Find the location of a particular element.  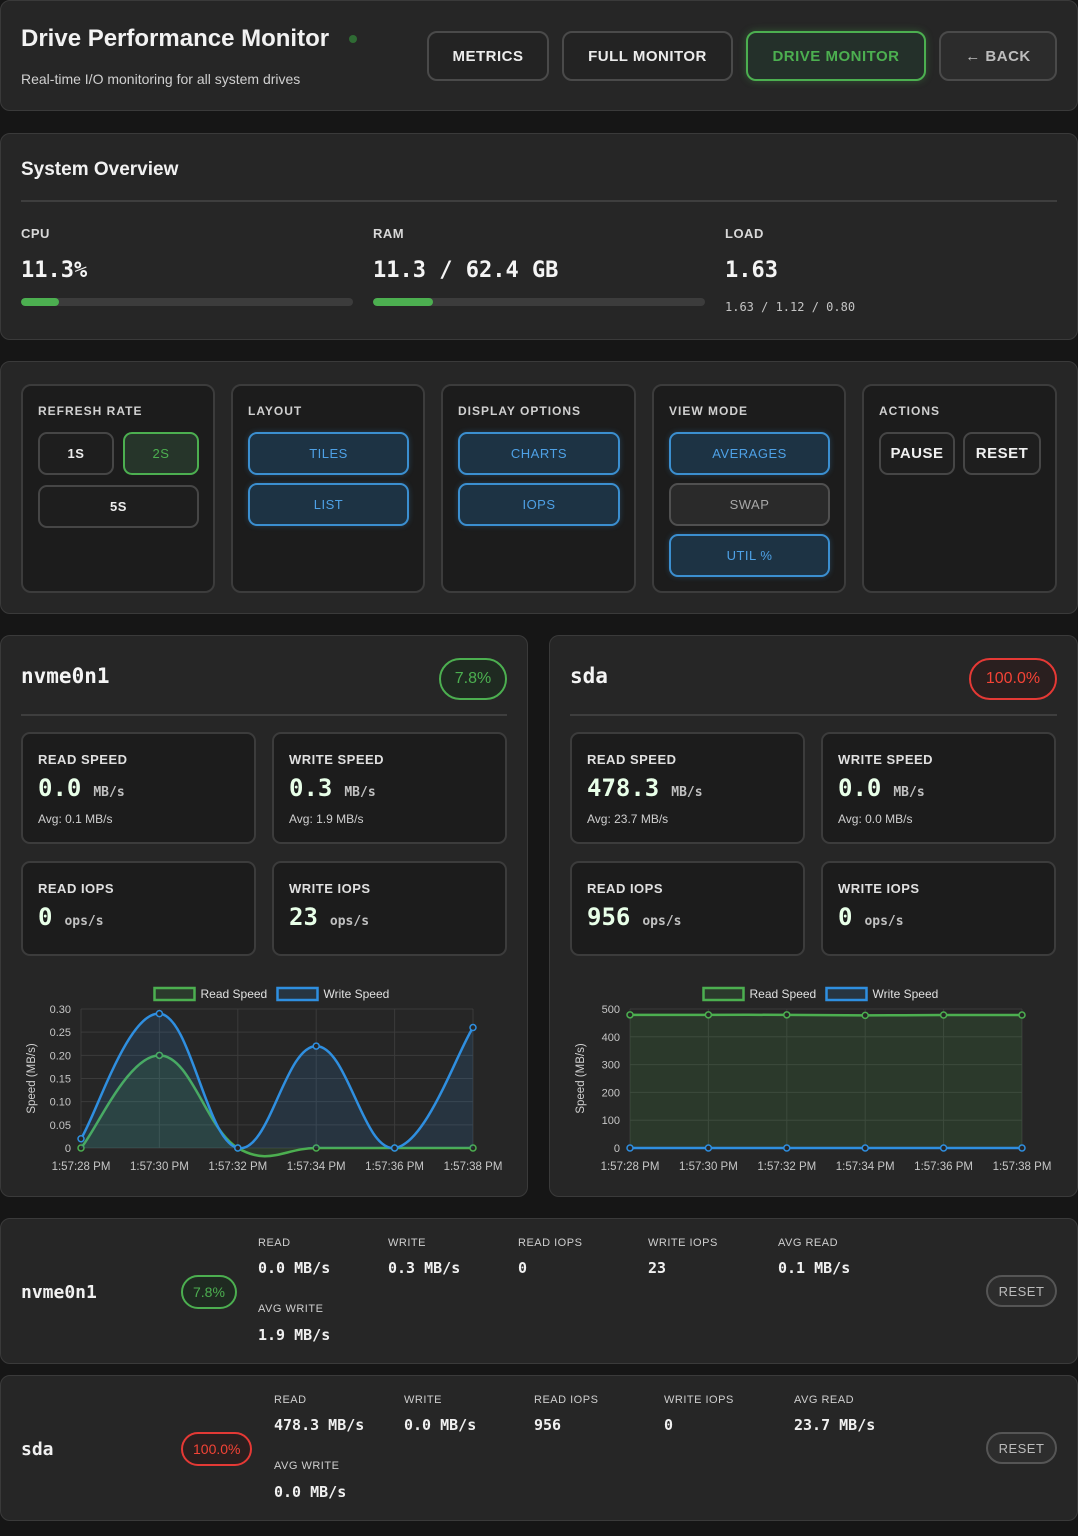

refresh-5s-button: 5S is located at coordinates (118, 506).